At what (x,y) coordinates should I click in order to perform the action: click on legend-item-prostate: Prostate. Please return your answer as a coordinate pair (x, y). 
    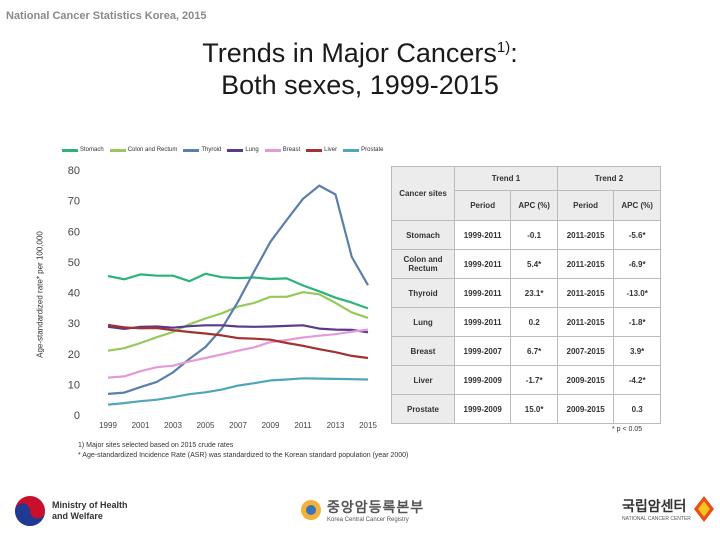
    Looking at the image, I should click on (363, 150).